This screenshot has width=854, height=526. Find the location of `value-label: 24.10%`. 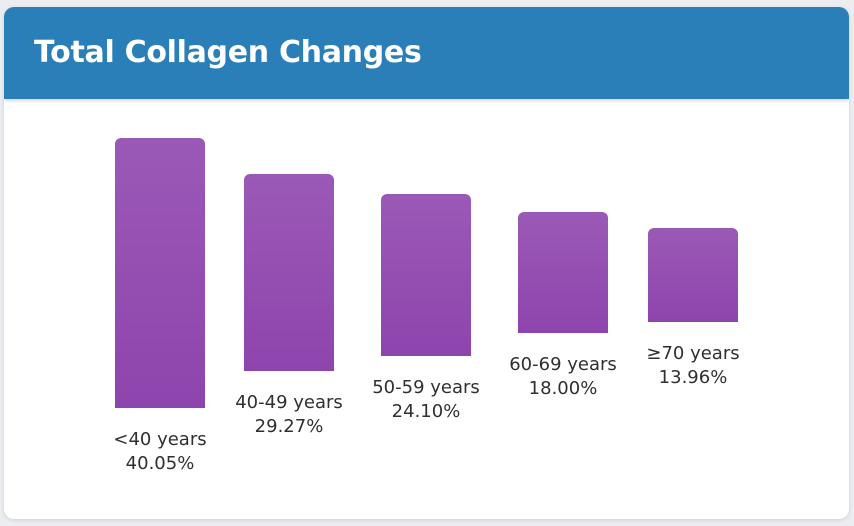

value-label: 24.10% is located at coordinates (426, 411).